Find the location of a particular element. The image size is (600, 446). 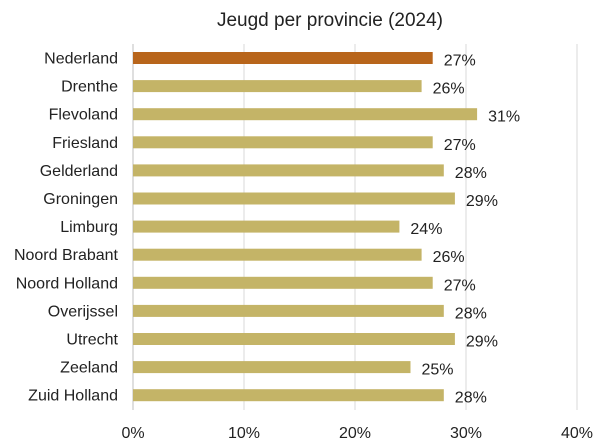

category-label: Groningen is located at coordinates (80, 199).